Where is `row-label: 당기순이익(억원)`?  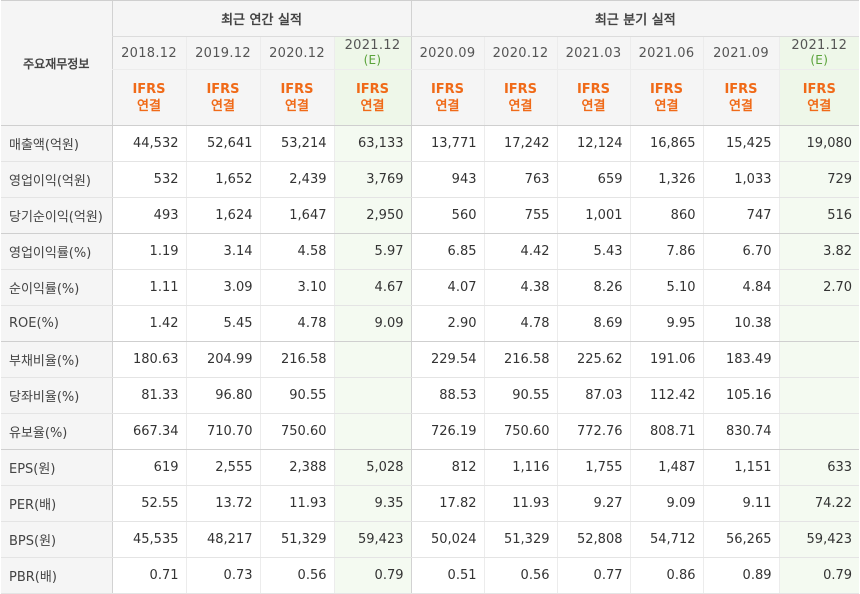 row-label: 당기순이익(억원) is located at coordinates (56, 215).